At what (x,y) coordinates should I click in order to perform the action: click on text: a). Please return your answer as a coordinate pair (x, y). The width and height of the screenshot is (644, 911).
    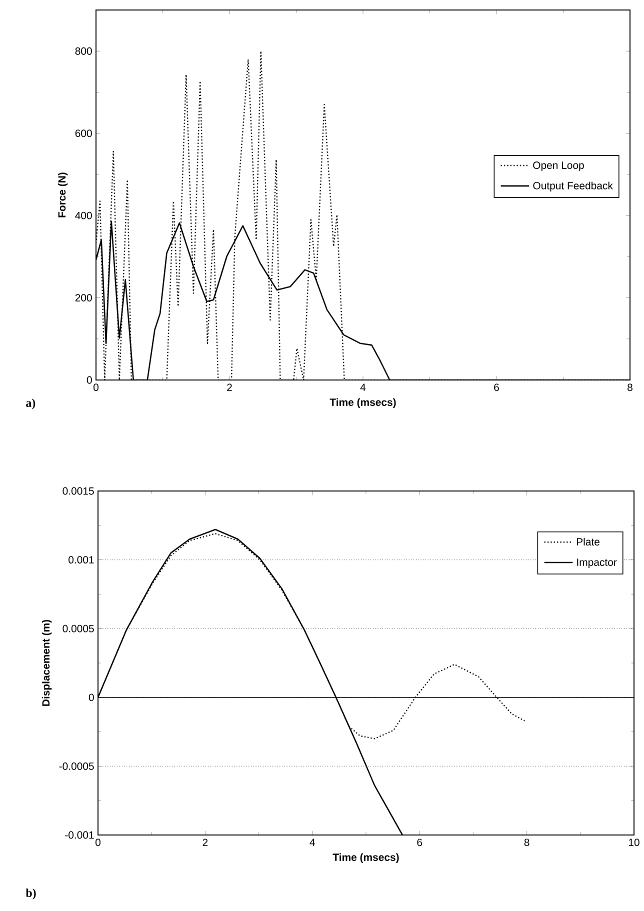
    Looking at the image, I should click on (31, 404).